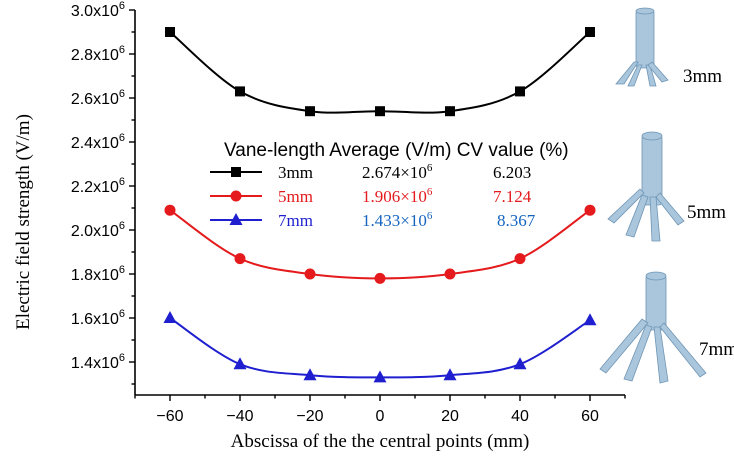  I want to click on vane-5mm-icon, so click(646, 186).